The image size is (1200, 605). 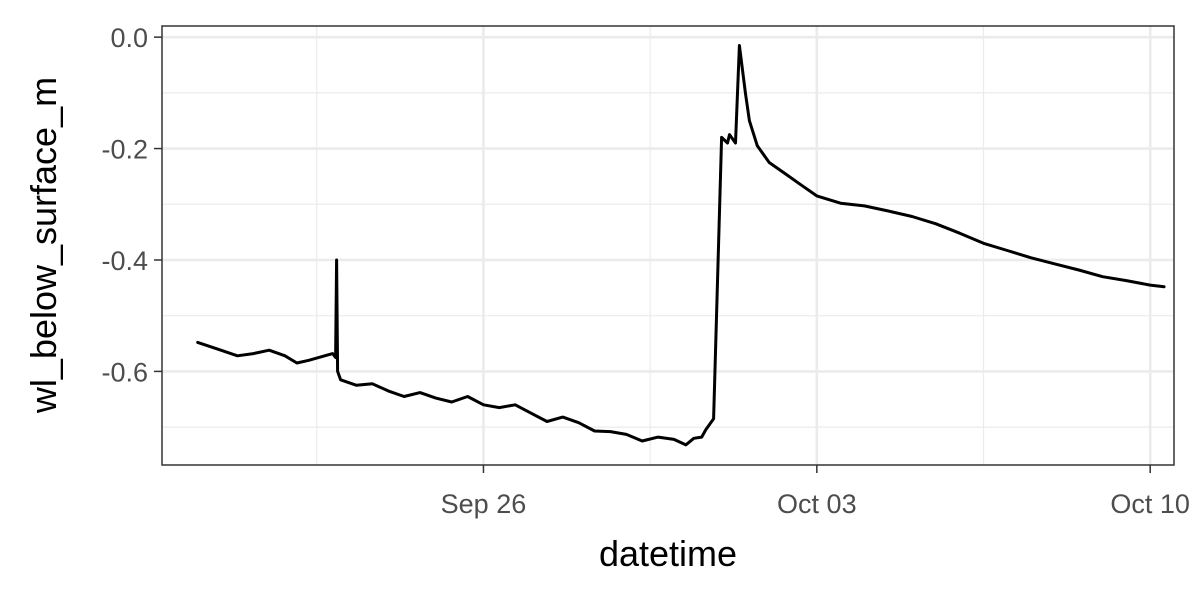 What do you see at coordinates (124, 372) in the screenshot?
I see `y-tick-label: -0.6` at bounding box center [124, 372].